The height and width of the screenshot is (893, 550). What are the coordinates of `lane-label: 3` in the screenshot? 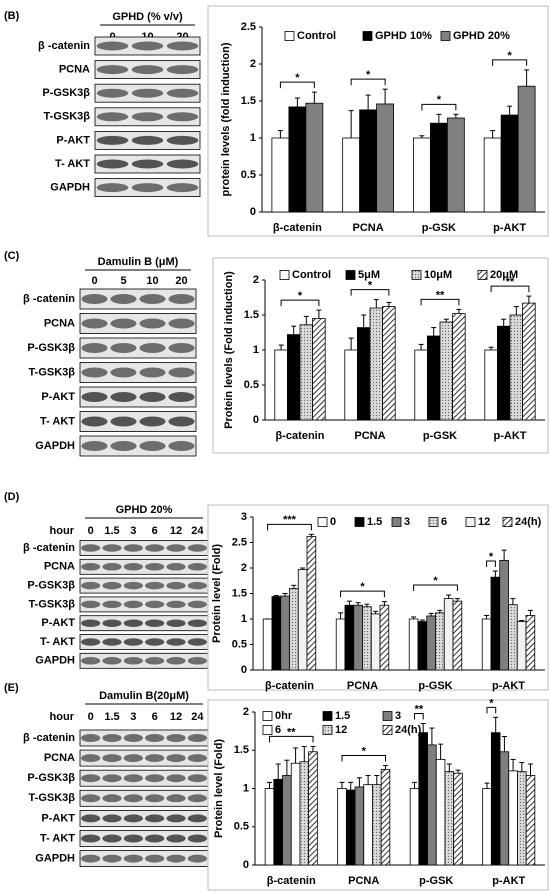 It's located at (133, 531).